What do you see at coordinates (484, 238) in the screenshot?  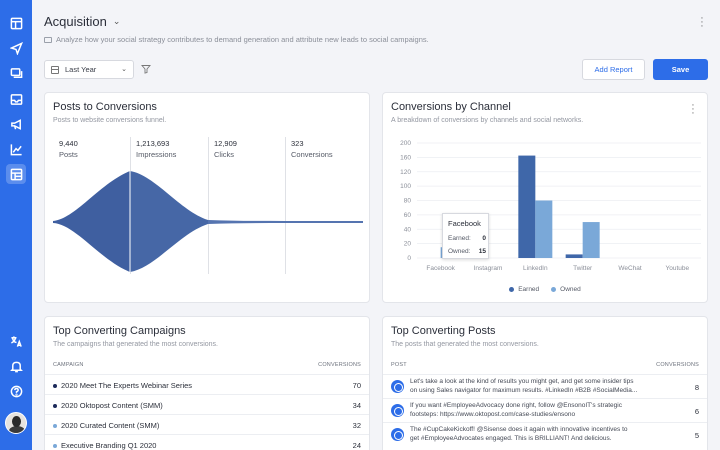 I see `tooltip-earned-value: 0` at bounding box center [484, 238].